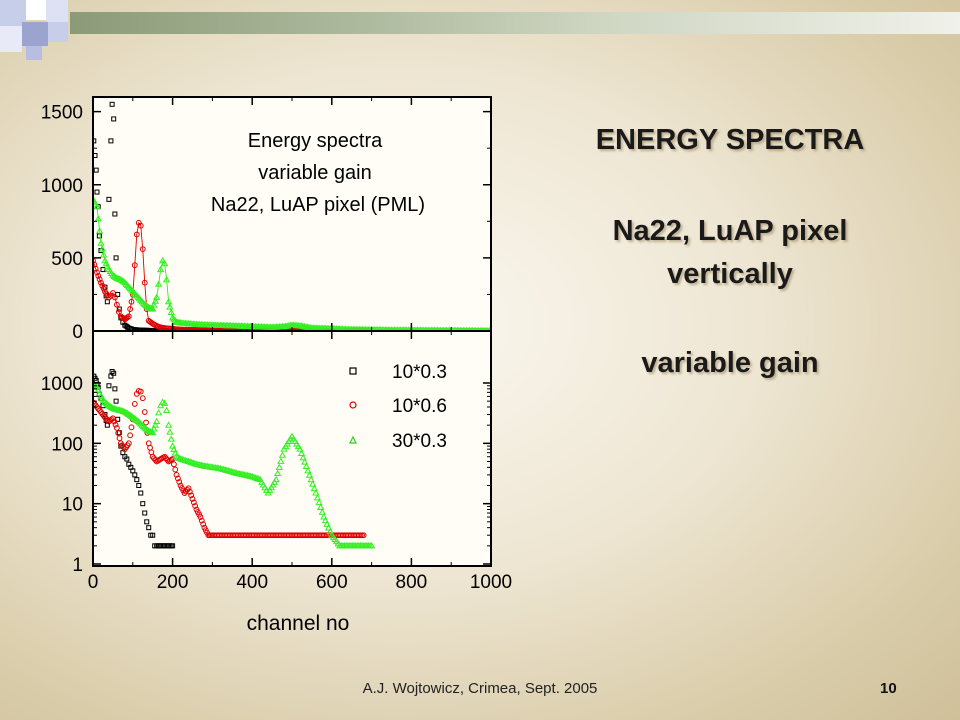 The width and height of the screenshot is (960, 720). What do you see at coordinates (77, 332) in the screenshot?
I see `top-y-tick-label: 0` at bounding box center [77, 332].